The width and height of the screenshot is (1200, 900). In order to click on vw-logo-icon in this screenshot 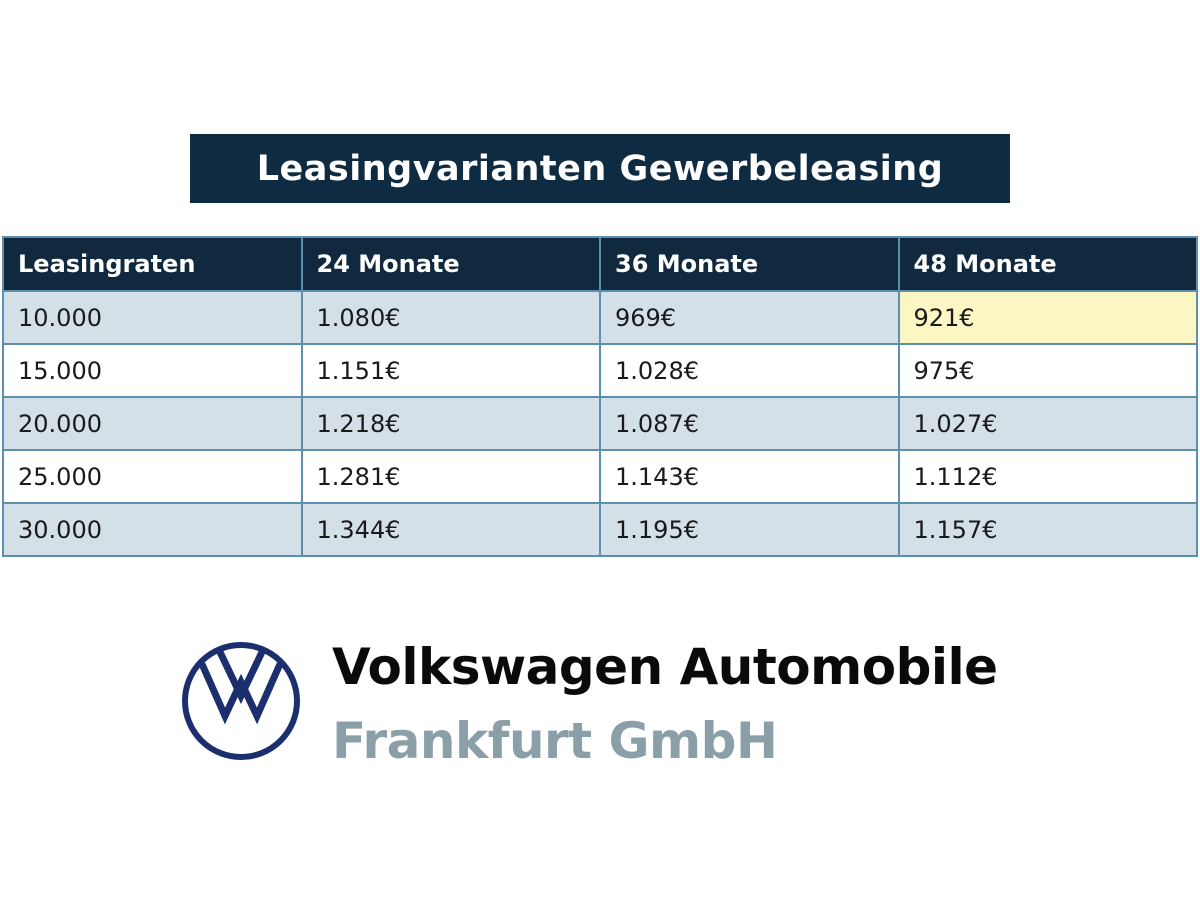, I will do `click(241, 701)`.